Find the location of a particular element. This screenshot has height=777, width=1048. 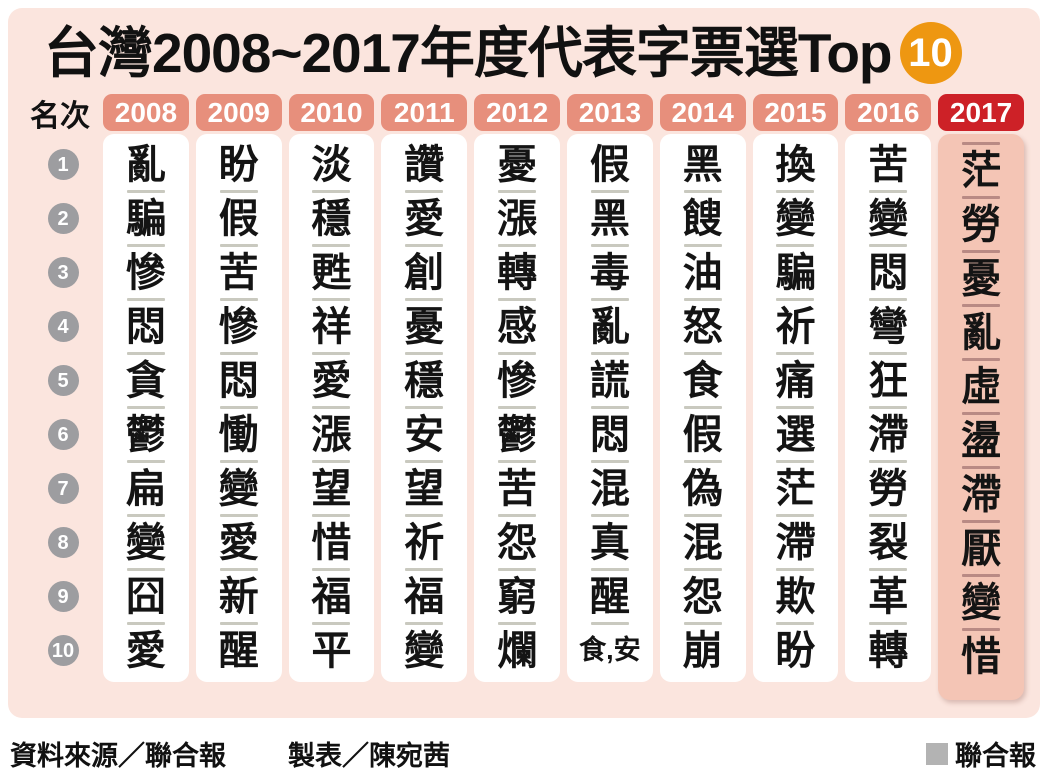

year-header-2014: 2014 is located at coordinates (702, 112).